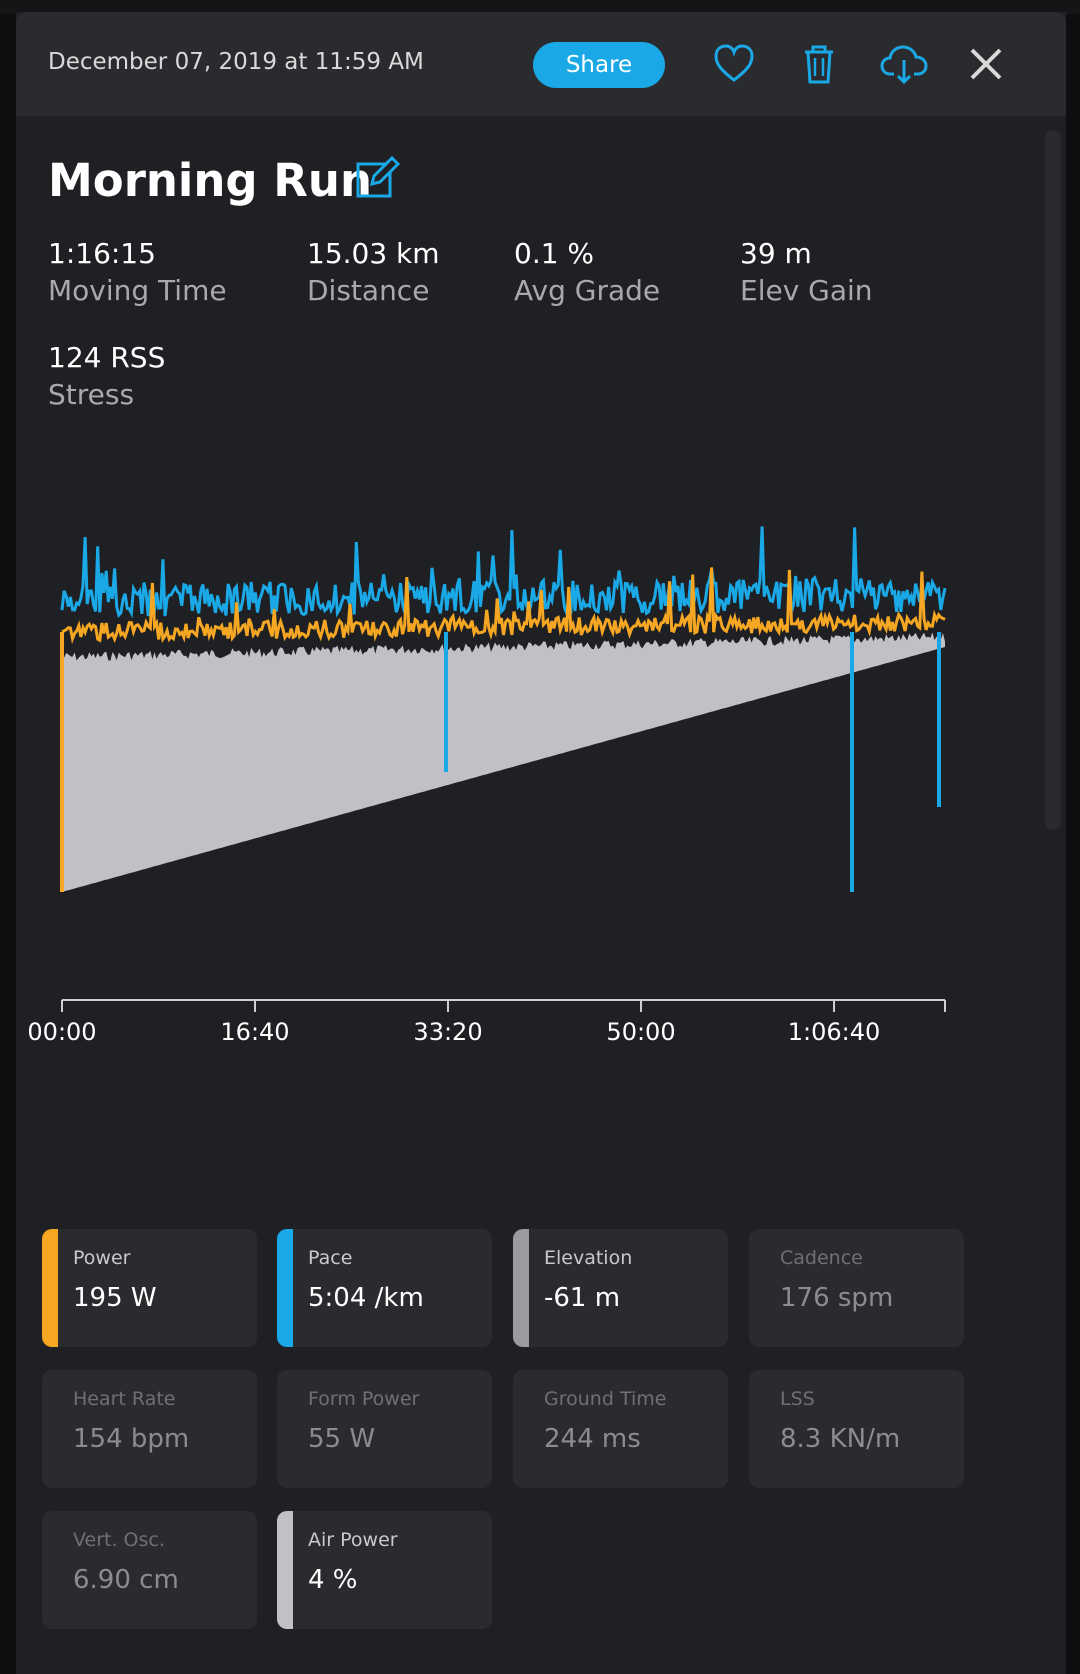 This screenshot has width=1080, height=1674. What do you see at coordinates (373, 253) in the screenshot?
I see `stat-value: 15.03 km` at bounding box center [373, 253].